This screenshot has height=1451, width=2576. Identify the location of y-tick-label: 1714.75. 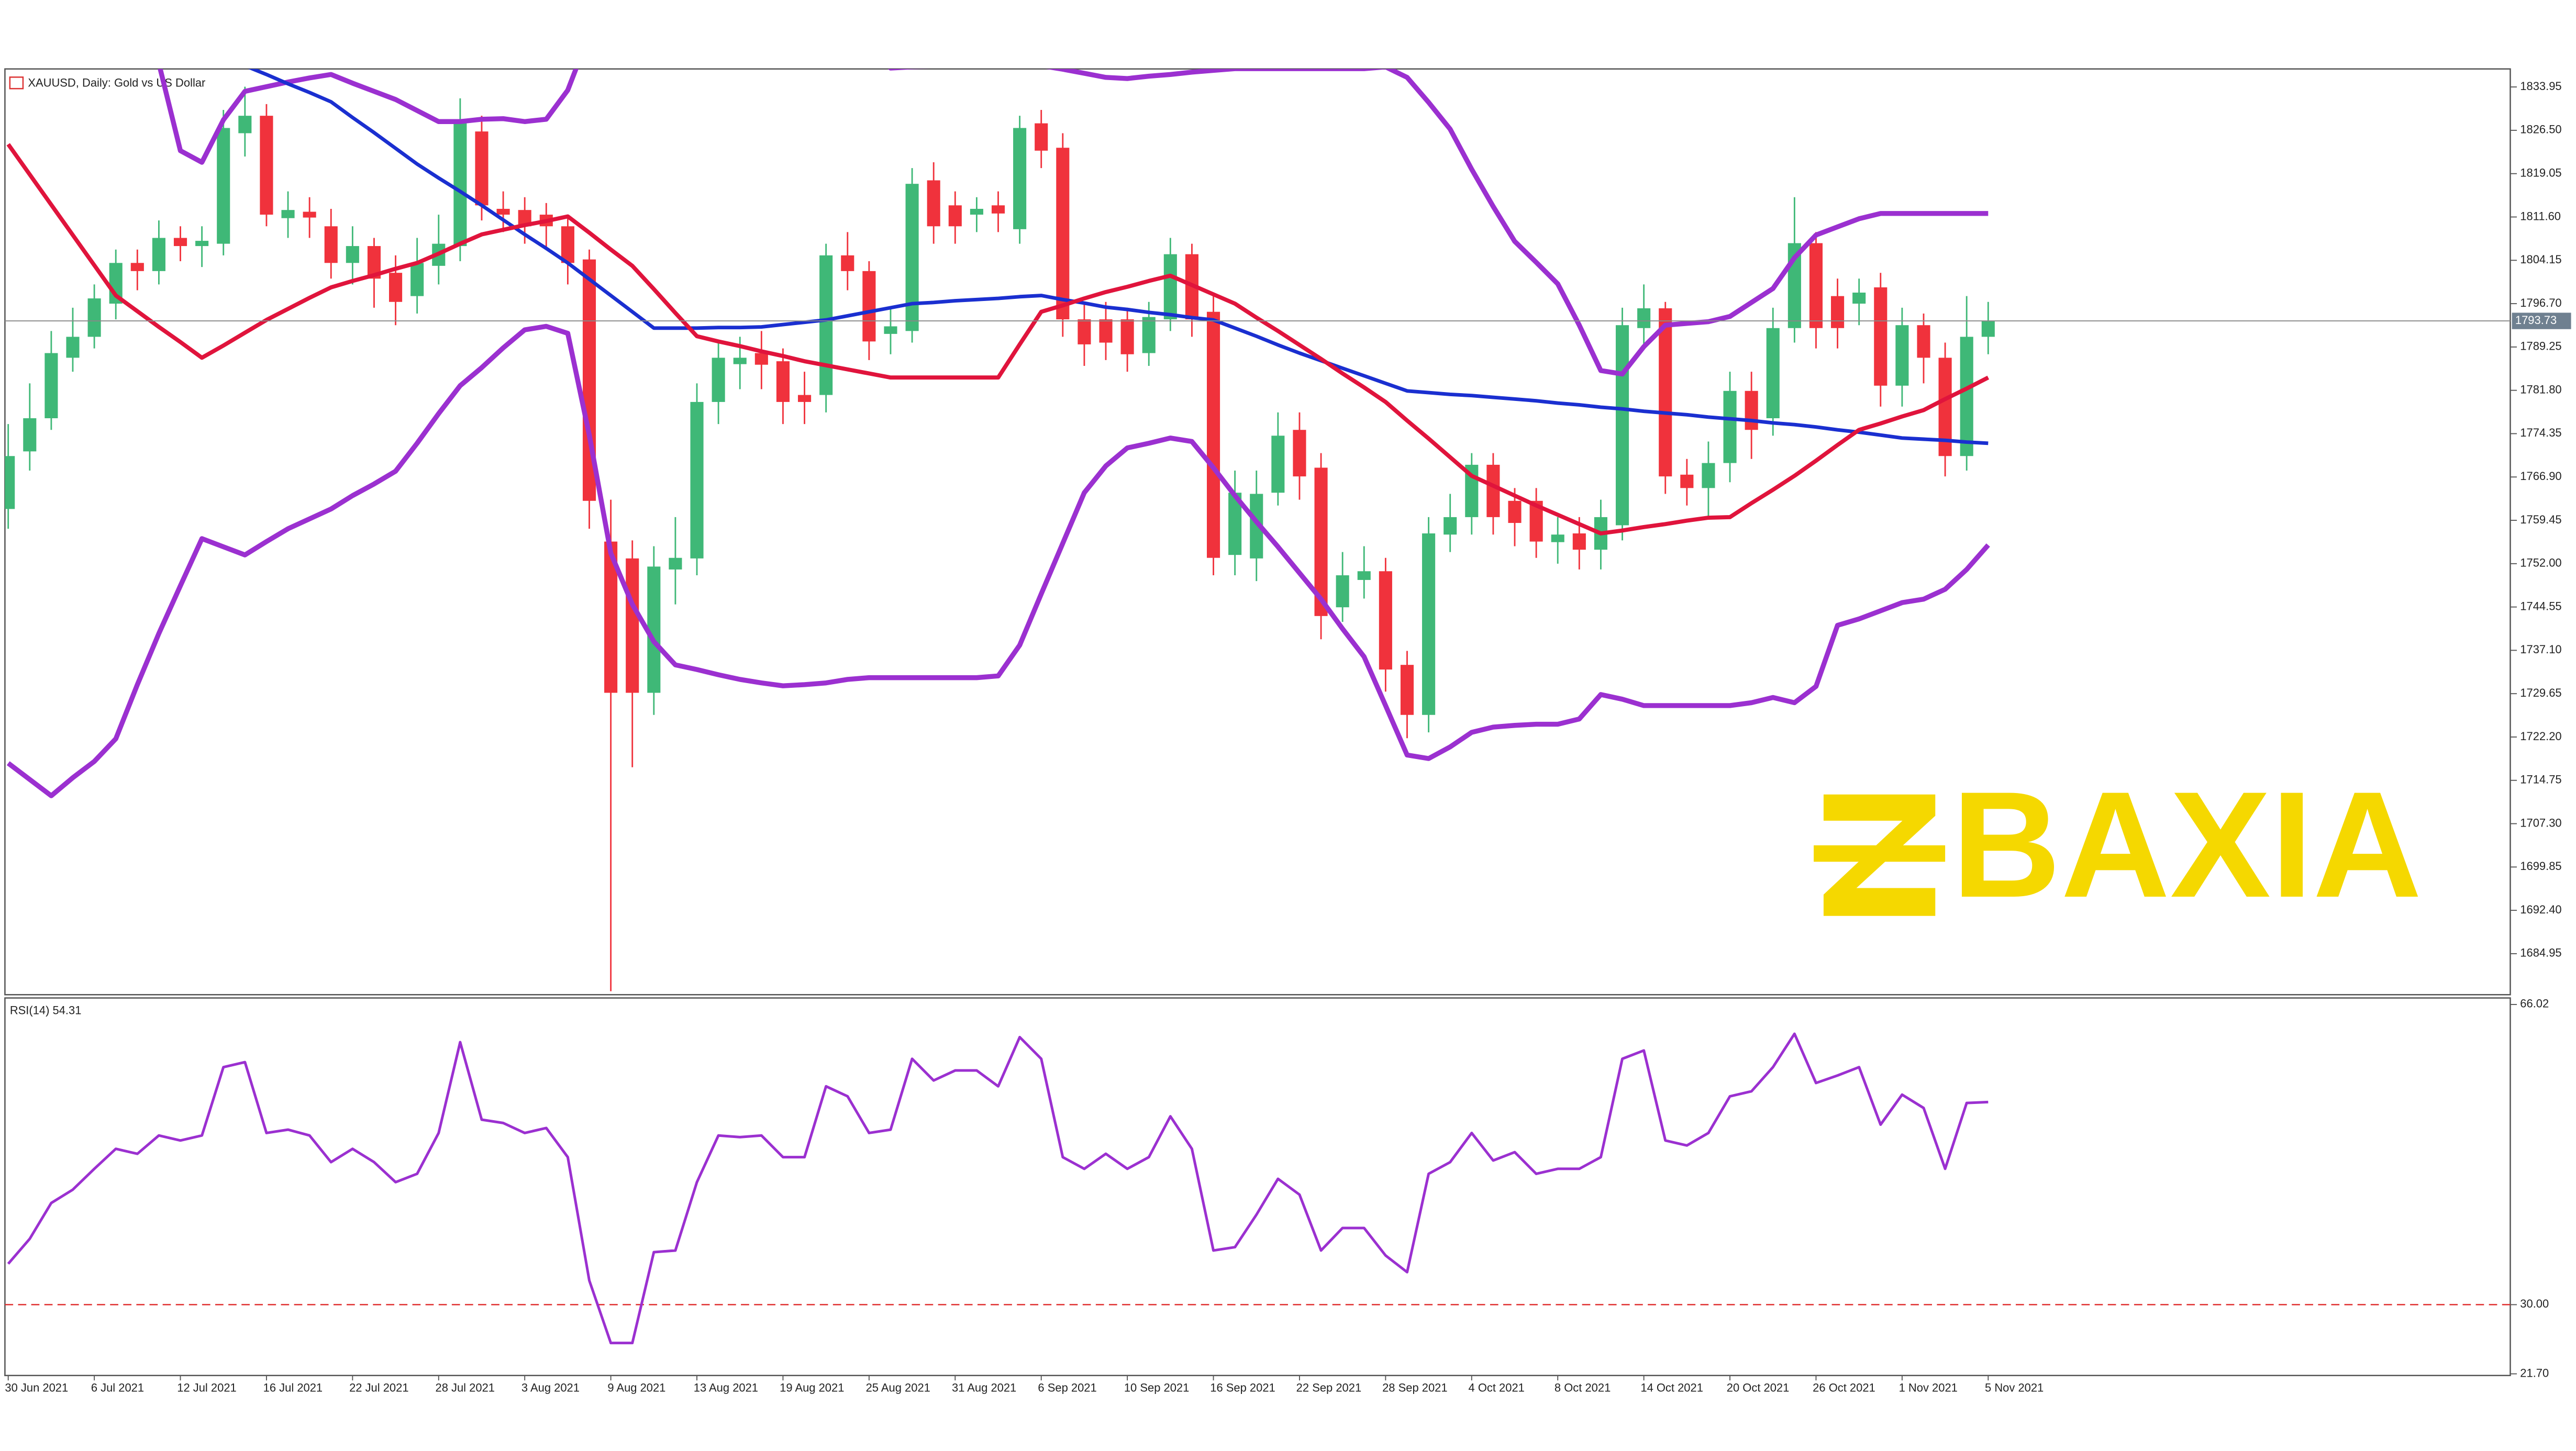
(2541, 780).